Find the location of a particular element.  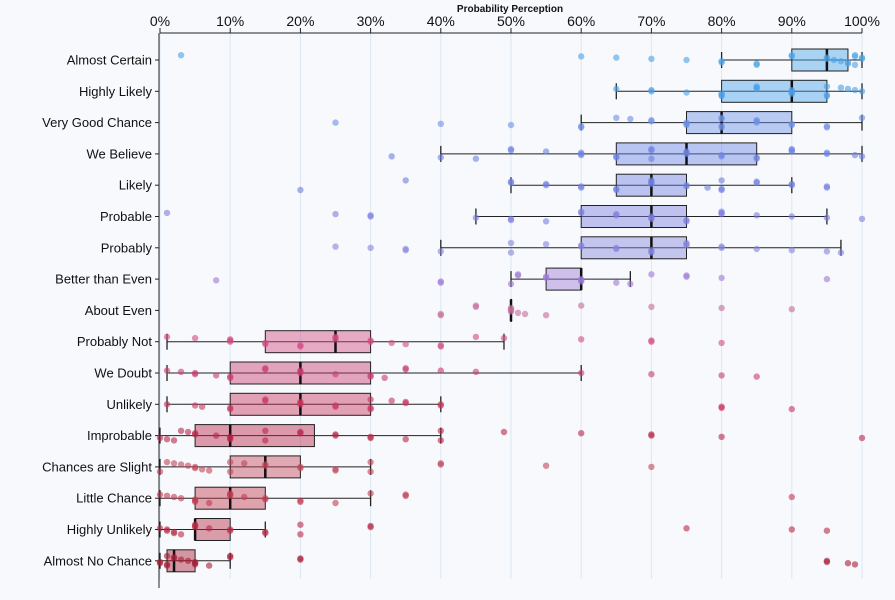

category-label: Highly Unlikely is located at coordinates (110, 529).